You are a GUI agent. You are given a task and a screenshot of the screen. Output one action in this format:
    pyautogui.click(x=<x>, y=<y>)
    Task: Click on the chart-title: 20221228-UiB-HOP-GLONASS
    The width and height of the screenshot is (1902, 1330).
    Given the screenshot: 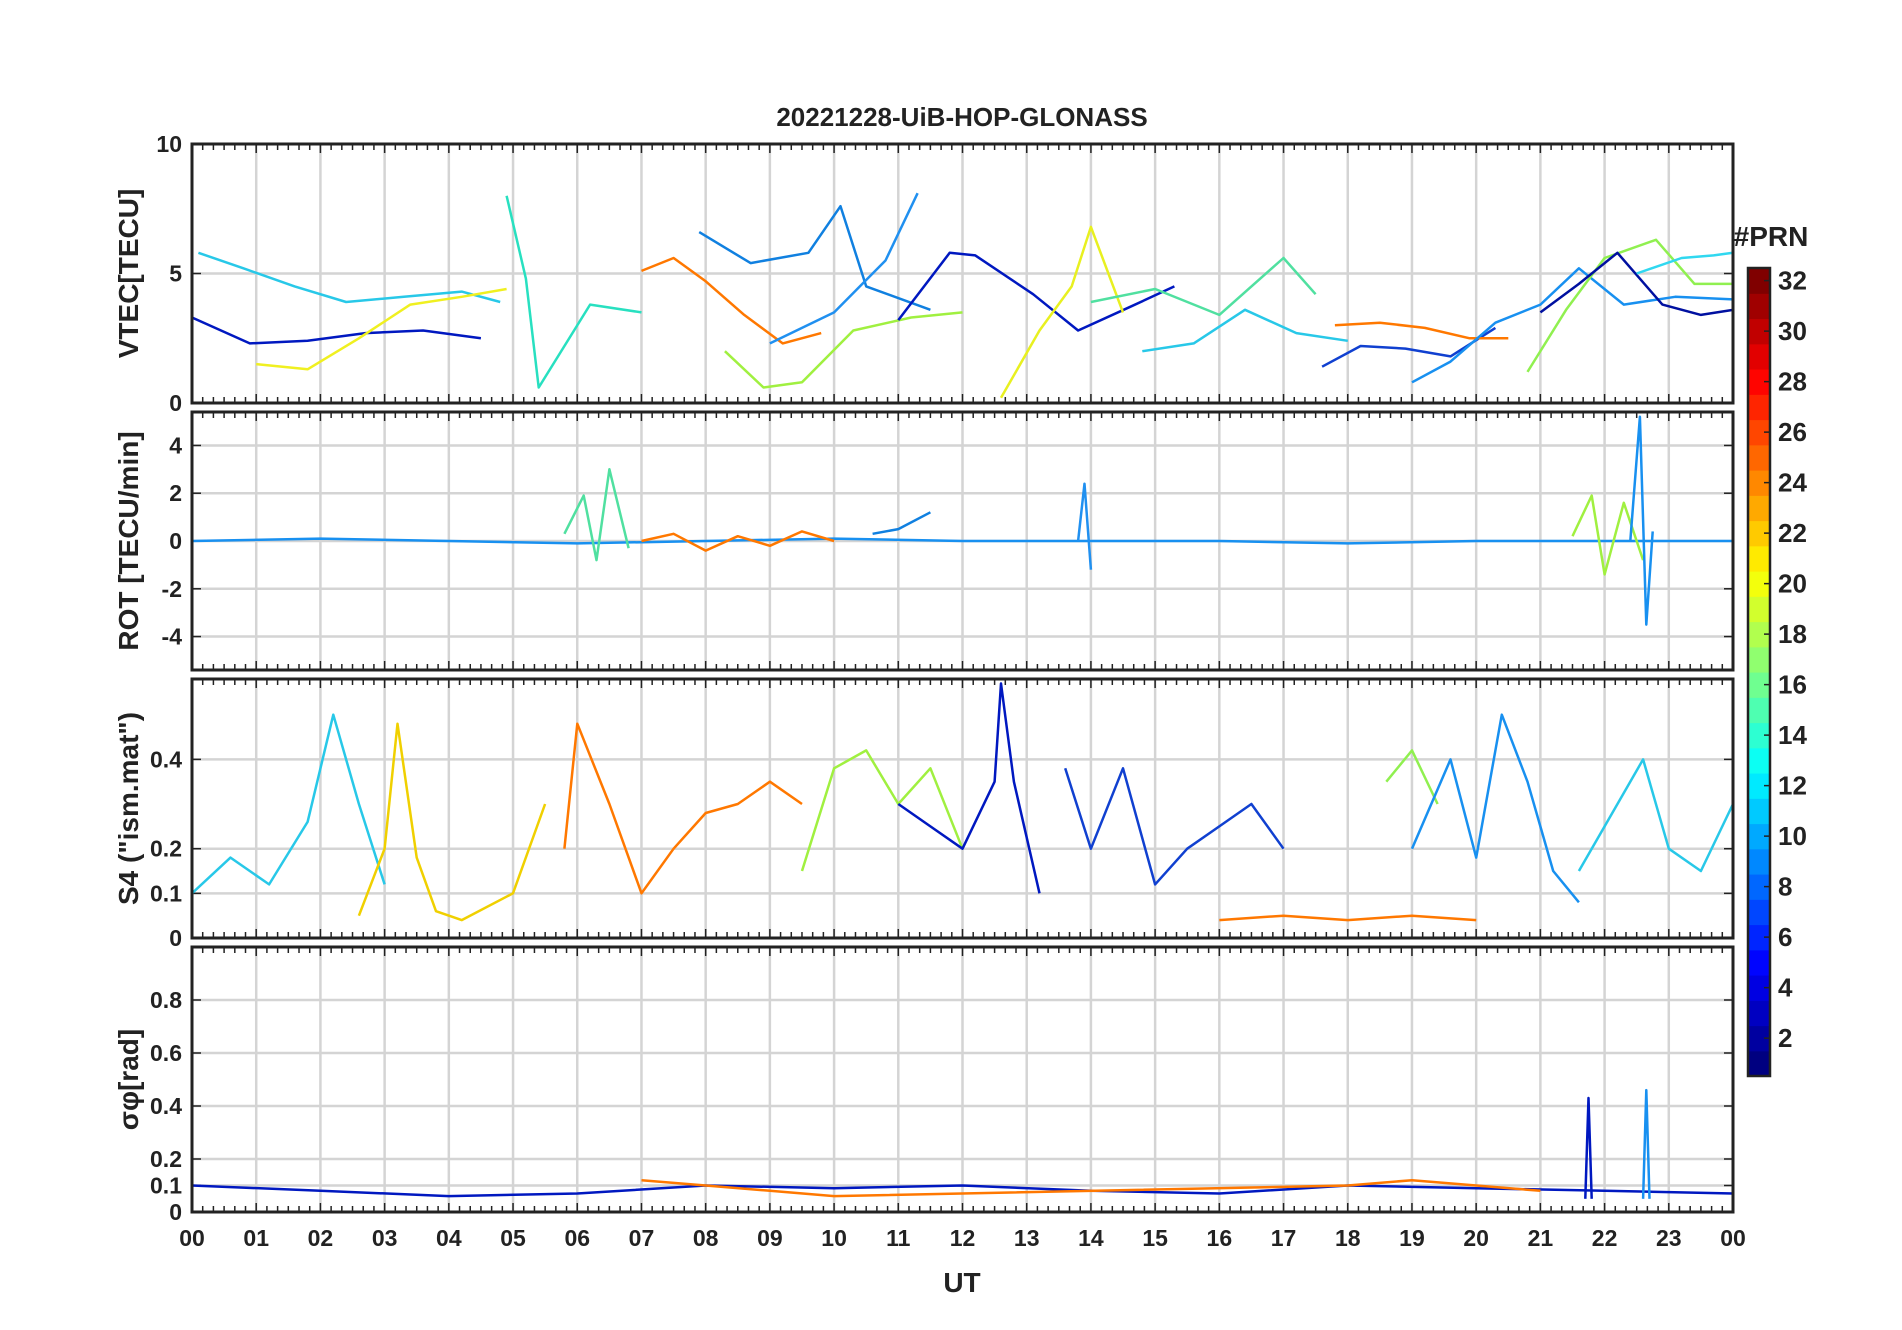 What is the action you would take?
    pyautogui.click(x=961, y=117)
    